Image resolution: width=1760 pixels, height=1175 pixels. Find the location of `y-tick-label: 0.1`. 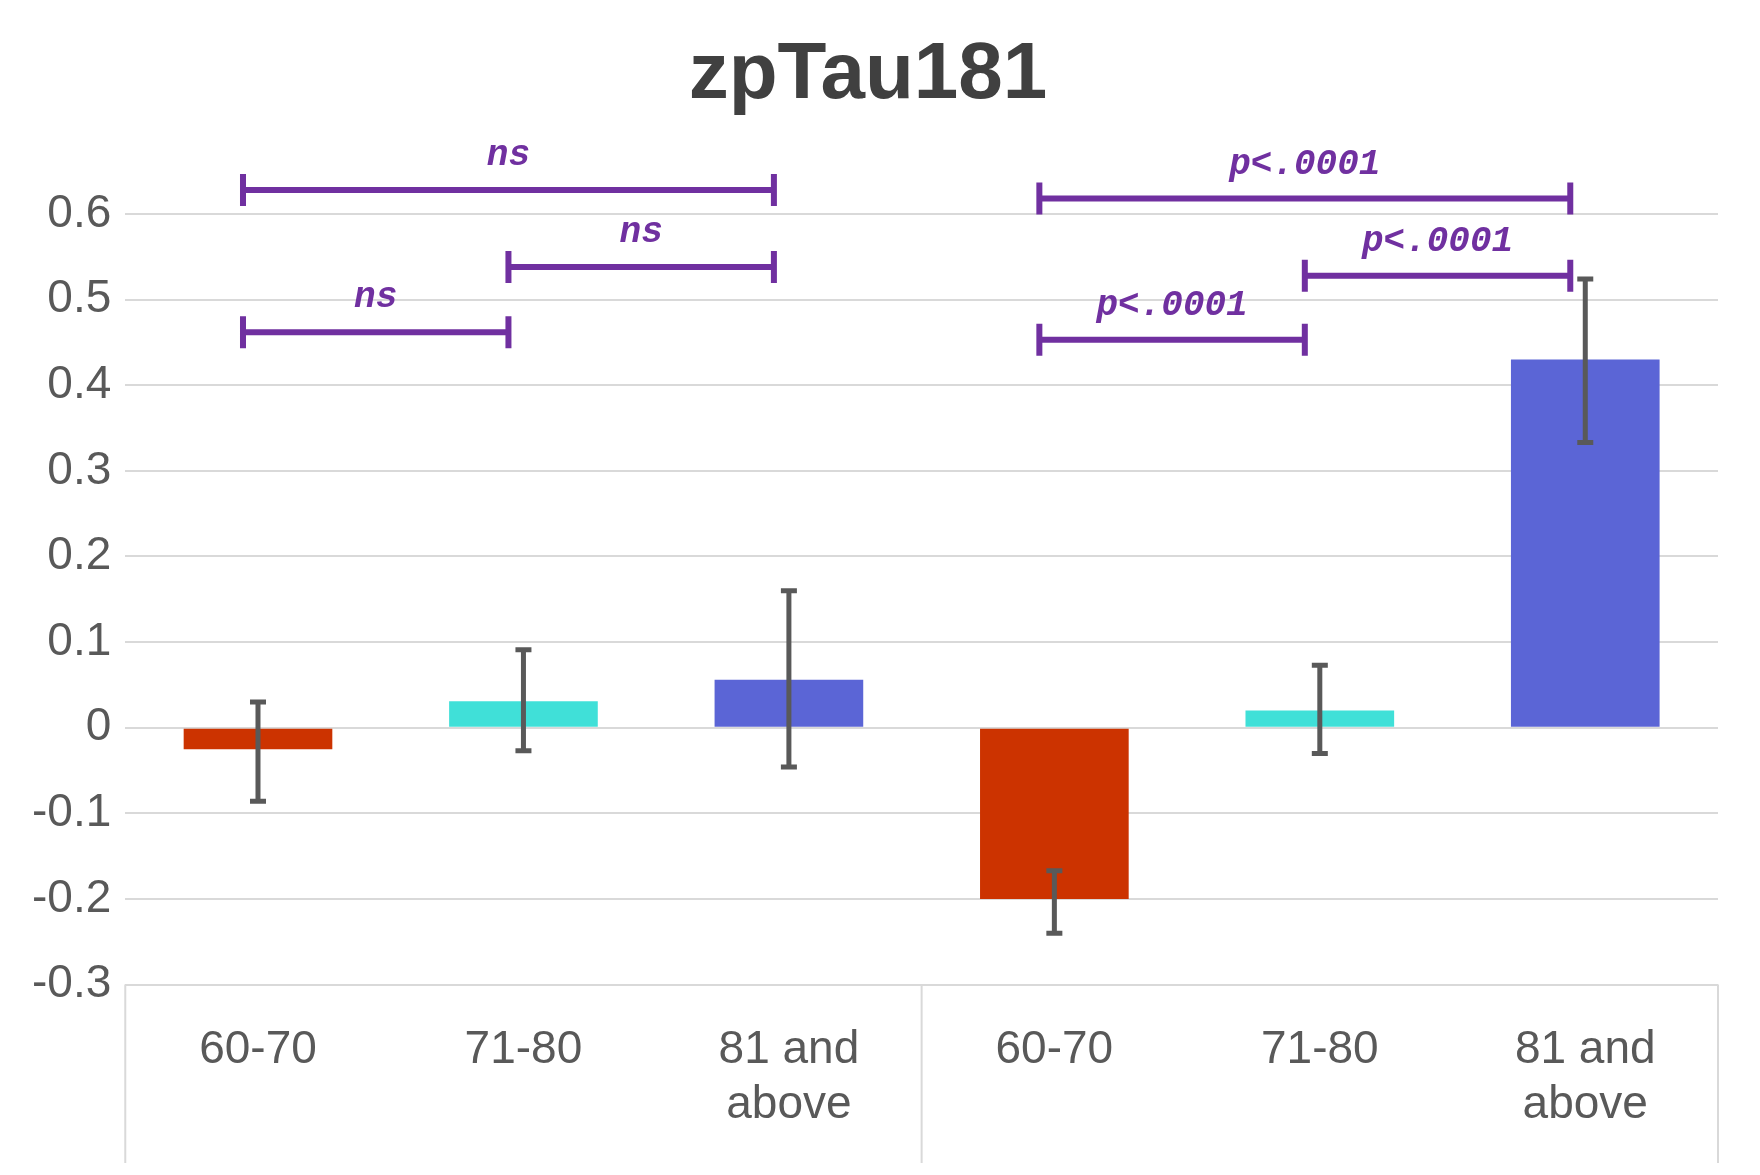

y-tick-label: 0.1 is located at coordinates (79, 638).